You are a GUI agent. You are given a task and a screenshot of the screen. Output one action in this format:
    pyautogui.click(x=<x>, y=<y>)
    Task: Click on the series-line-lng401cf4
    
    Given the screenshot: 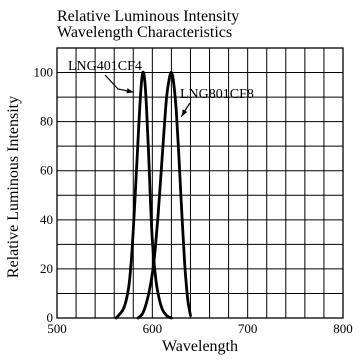 What is the action you would take?
    pyautogui.click(x=143, y=195)
    